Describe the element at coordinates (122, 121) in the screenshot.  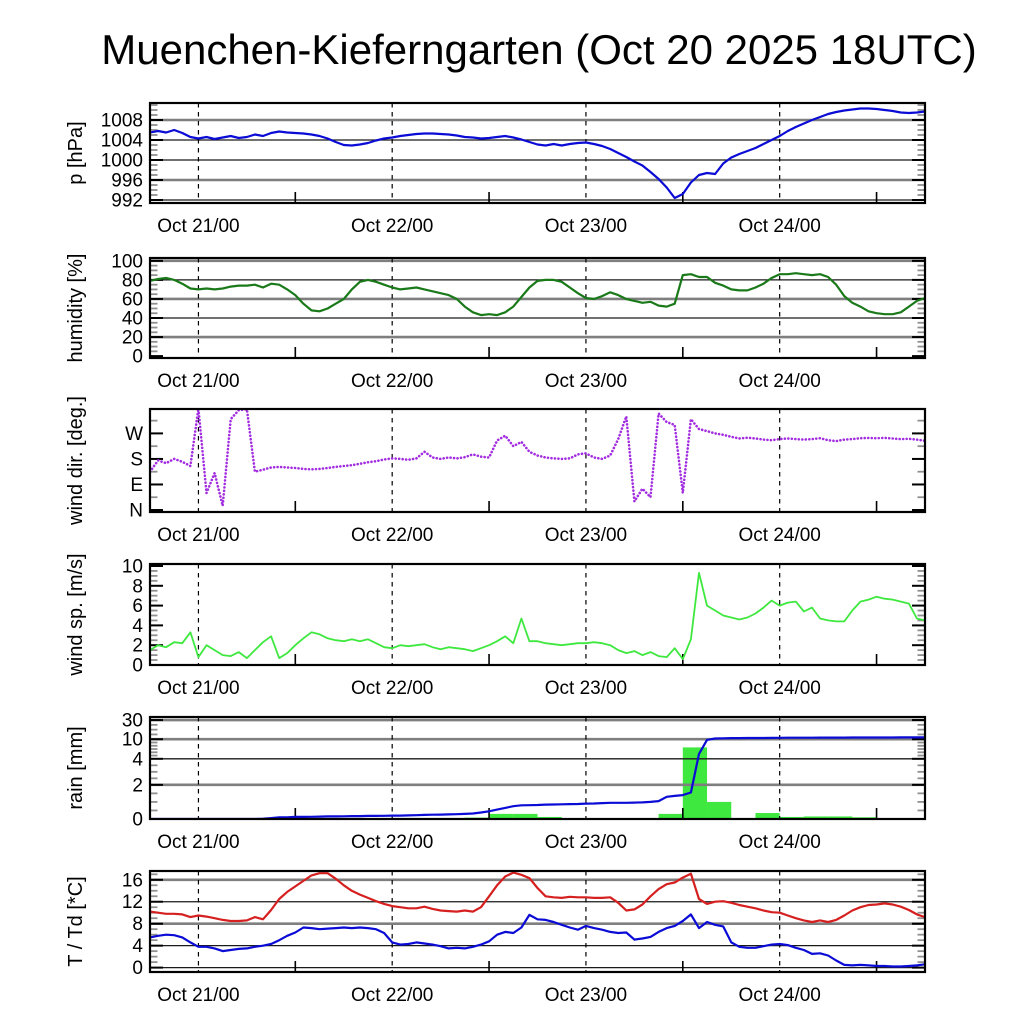
I see `pressure-ytick: 1008` at that location.